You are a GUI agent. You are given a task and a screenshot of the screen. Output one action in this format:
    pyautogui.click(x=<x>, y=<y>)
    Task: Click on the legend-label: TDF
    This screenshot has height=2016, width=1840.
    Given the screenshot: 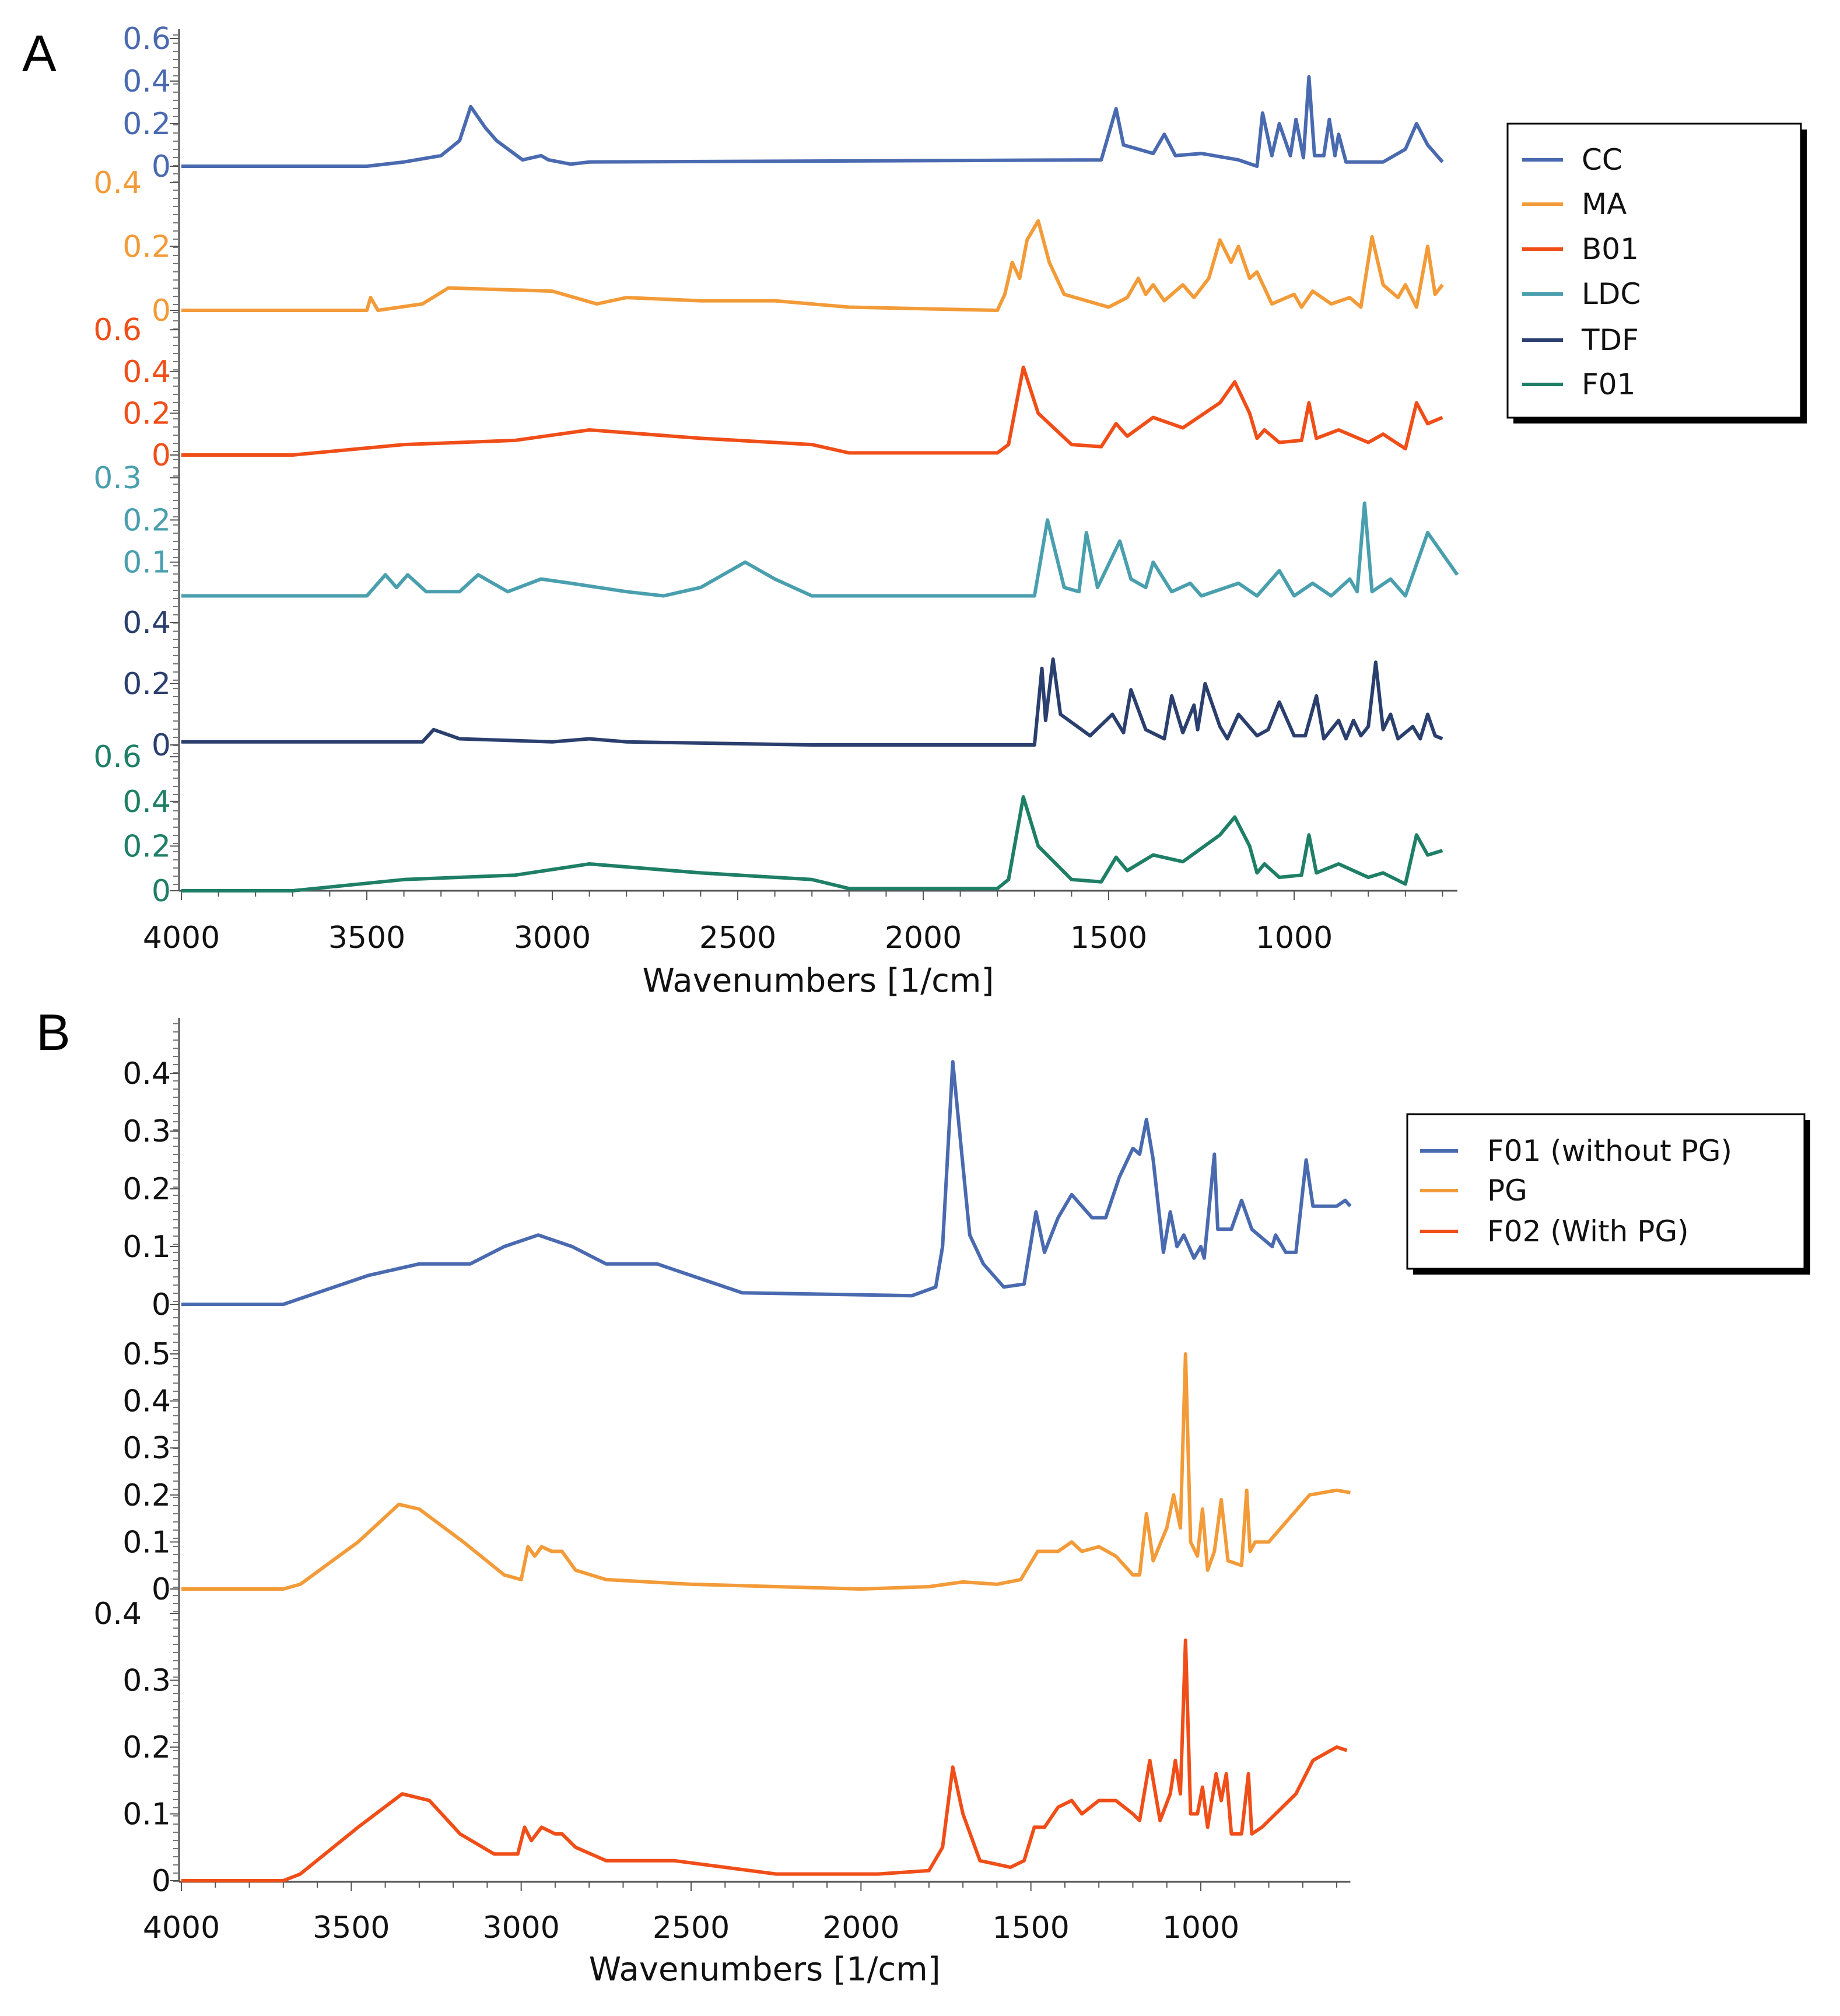 What is the action you would take?
    pyautogui.click(x=1610, y=340)
    